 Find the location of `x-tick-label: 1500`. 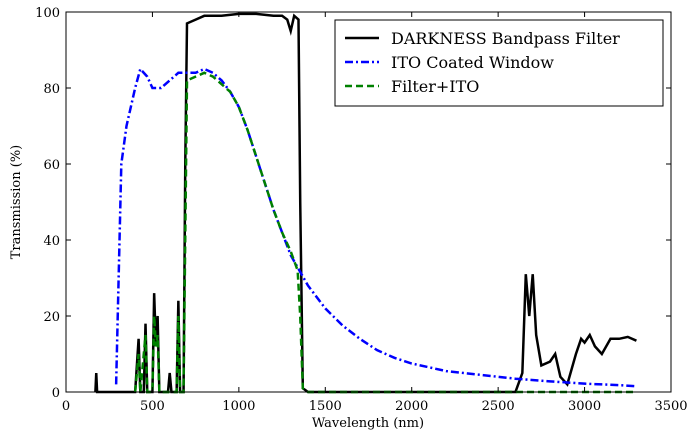

x-tick-label: 1500 is located at coordinates (325, 406).